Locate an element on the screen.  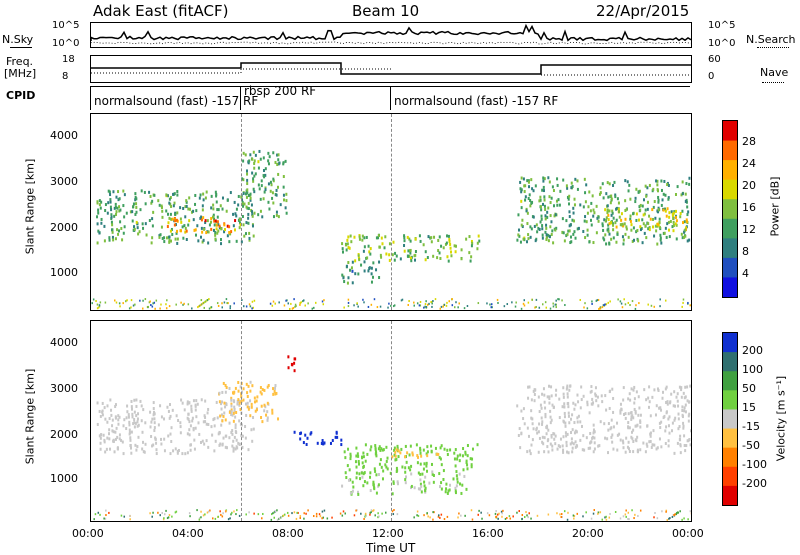
power-ytick-2000: 2000 is located at coordinates (64, 227).